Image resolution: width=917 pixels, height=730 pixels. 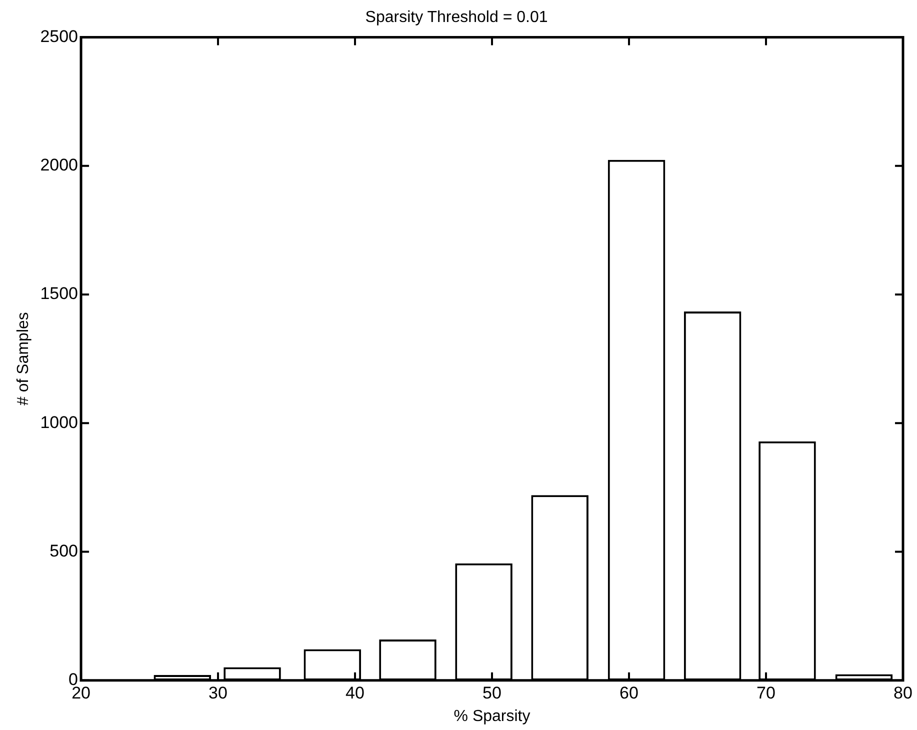 I want to click on y-tick-label: 500, so click(x=64, y=550).